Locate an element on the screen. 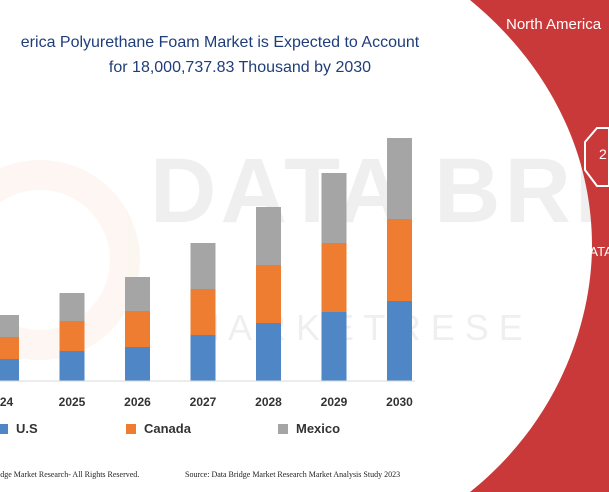 The width and height of the screenshot is (609, 492). bar-us-2029 is located at coordinates (334, 346).